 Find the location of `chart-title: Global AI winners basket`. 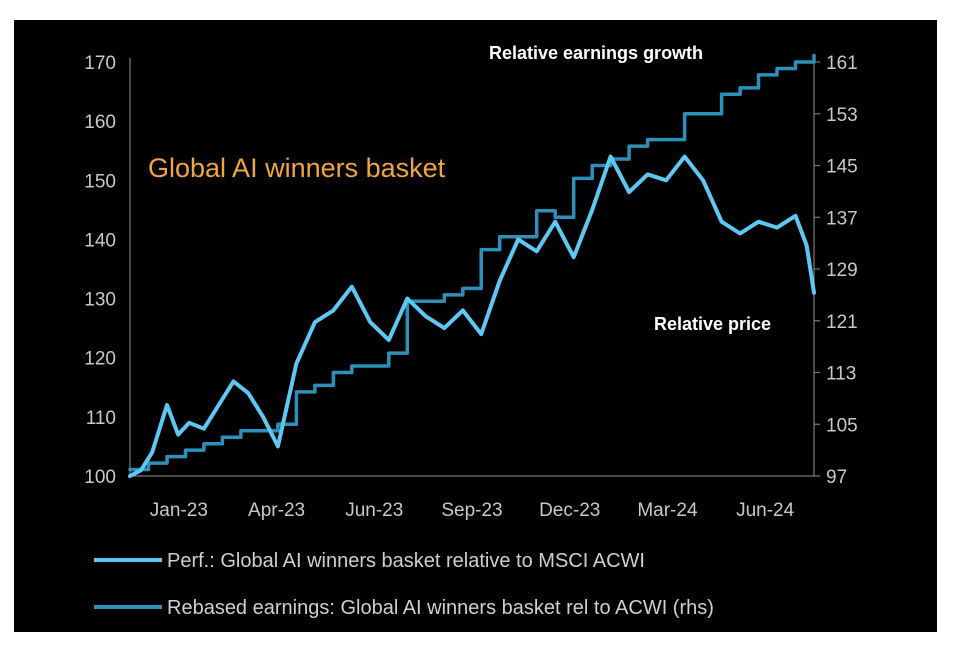

chart-title: Global AI winners basket is located at coordinates (297, 168).